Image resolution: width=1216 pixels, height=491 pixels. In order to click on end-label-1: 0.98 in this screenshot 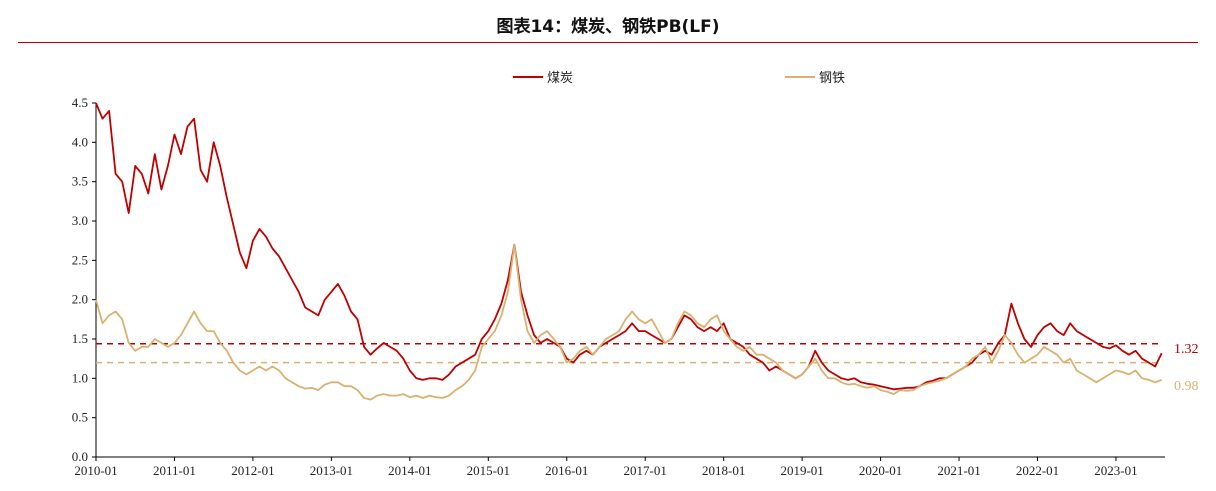, I will do `click(1186, 386)`.